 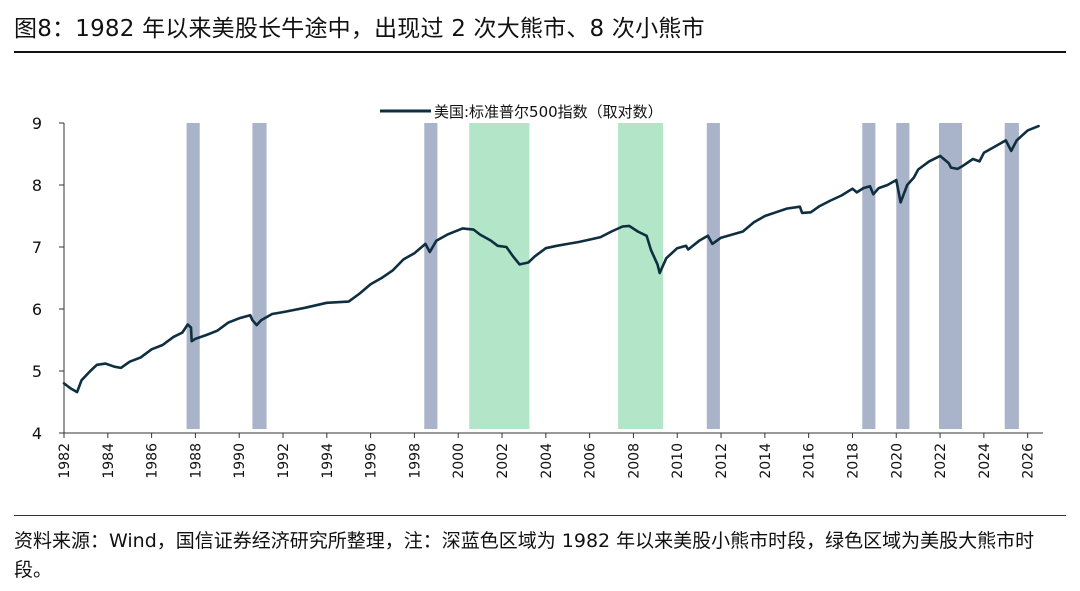 What do you see at coordinates (37, 433) in the screenshot?
I see `y-tick-label: 4` at bounding box center [37, 433].